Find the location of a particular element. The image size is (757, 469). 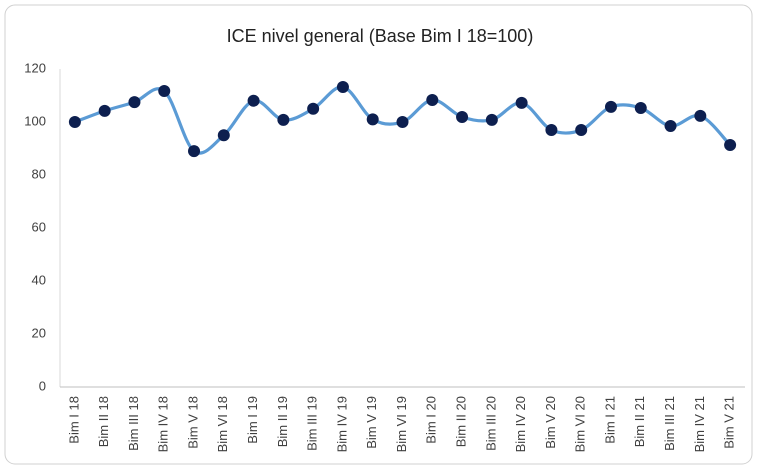

x-tick-label: Bim VI 19 is located at coordinates (401, 424).